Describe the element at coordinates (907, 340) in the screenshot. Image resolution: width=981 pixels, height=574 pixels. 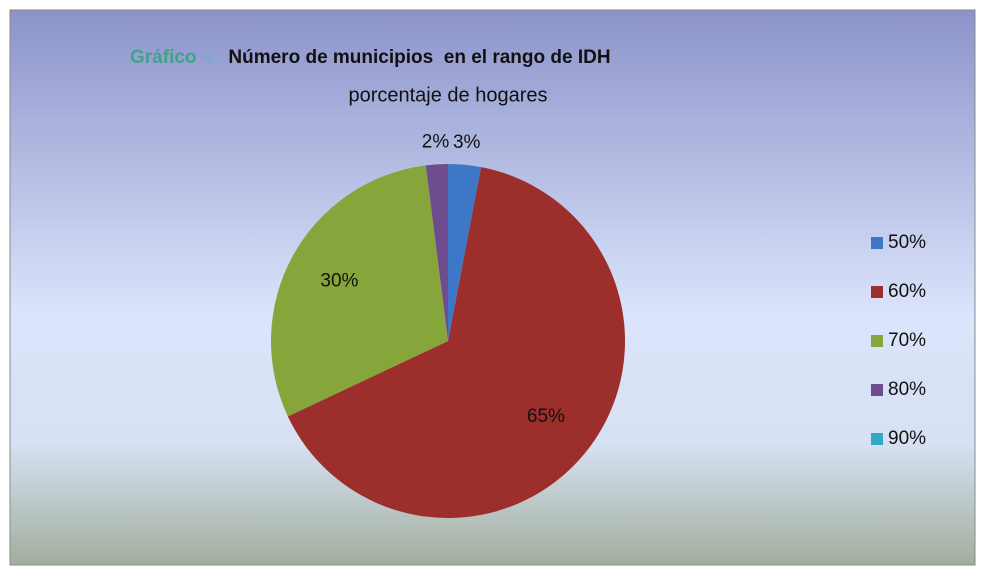
I see `legend-label: 70%` at that location.